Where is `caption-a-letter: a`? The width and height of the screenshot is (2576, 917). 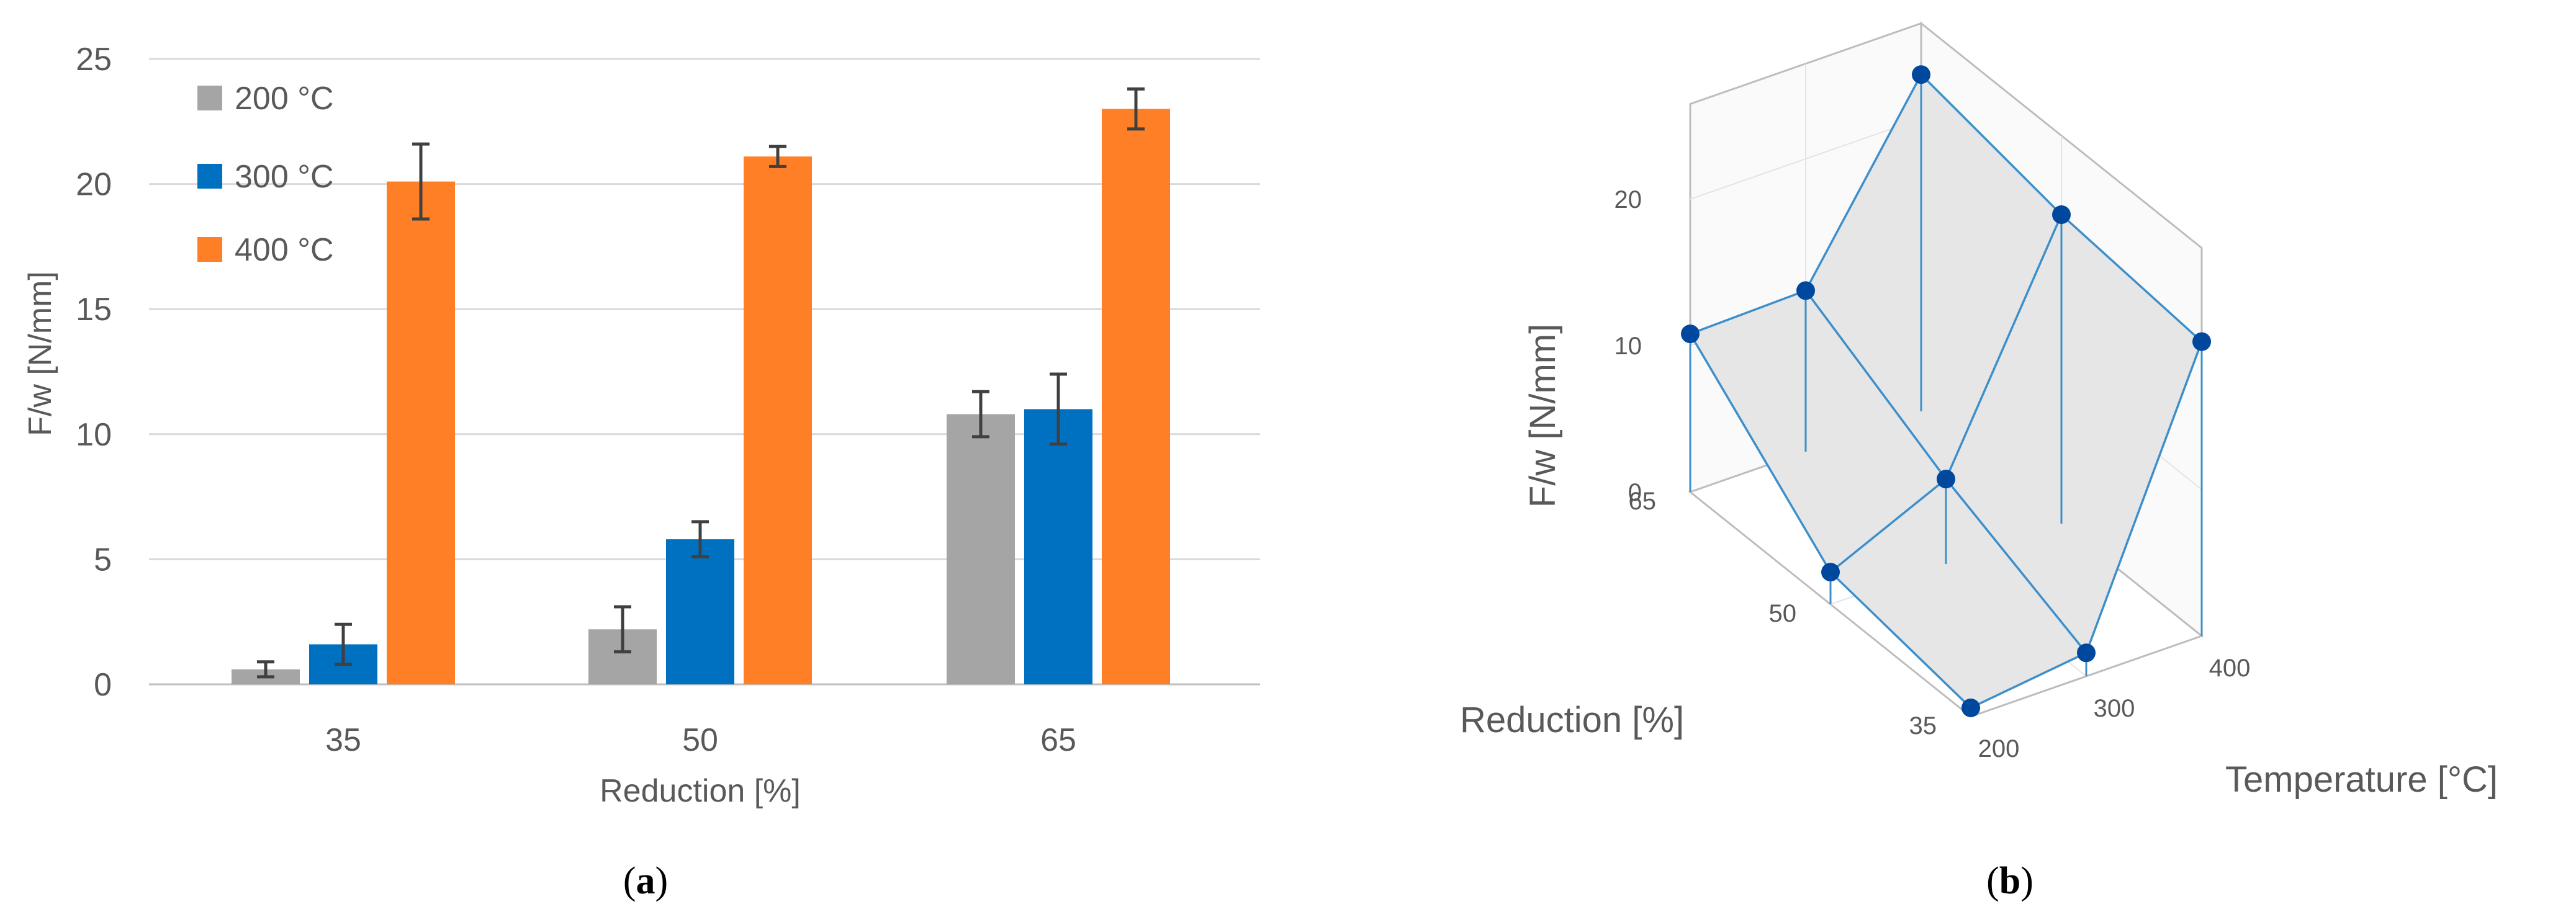
caption-a-letter: a is located at coordinates (645, 881).